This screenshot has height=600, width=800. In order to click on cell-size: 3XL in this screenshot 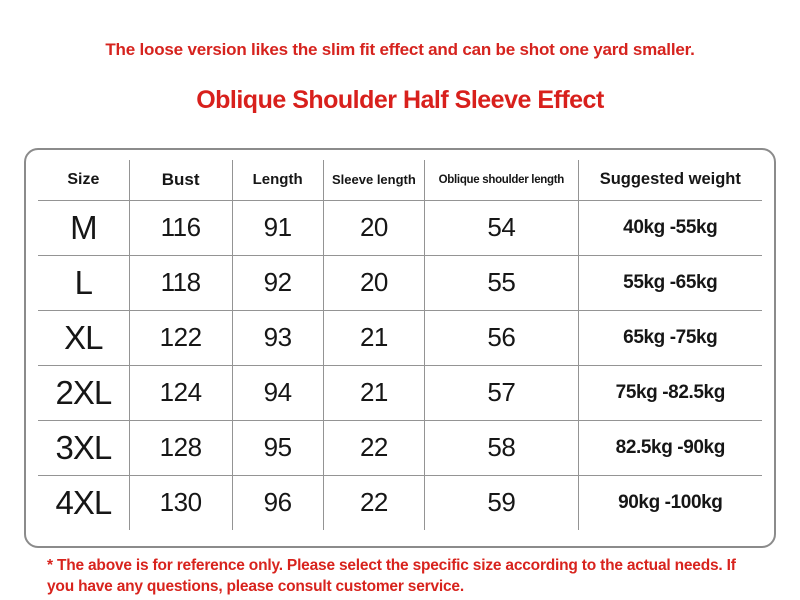, I will do `click(84, 447)`.